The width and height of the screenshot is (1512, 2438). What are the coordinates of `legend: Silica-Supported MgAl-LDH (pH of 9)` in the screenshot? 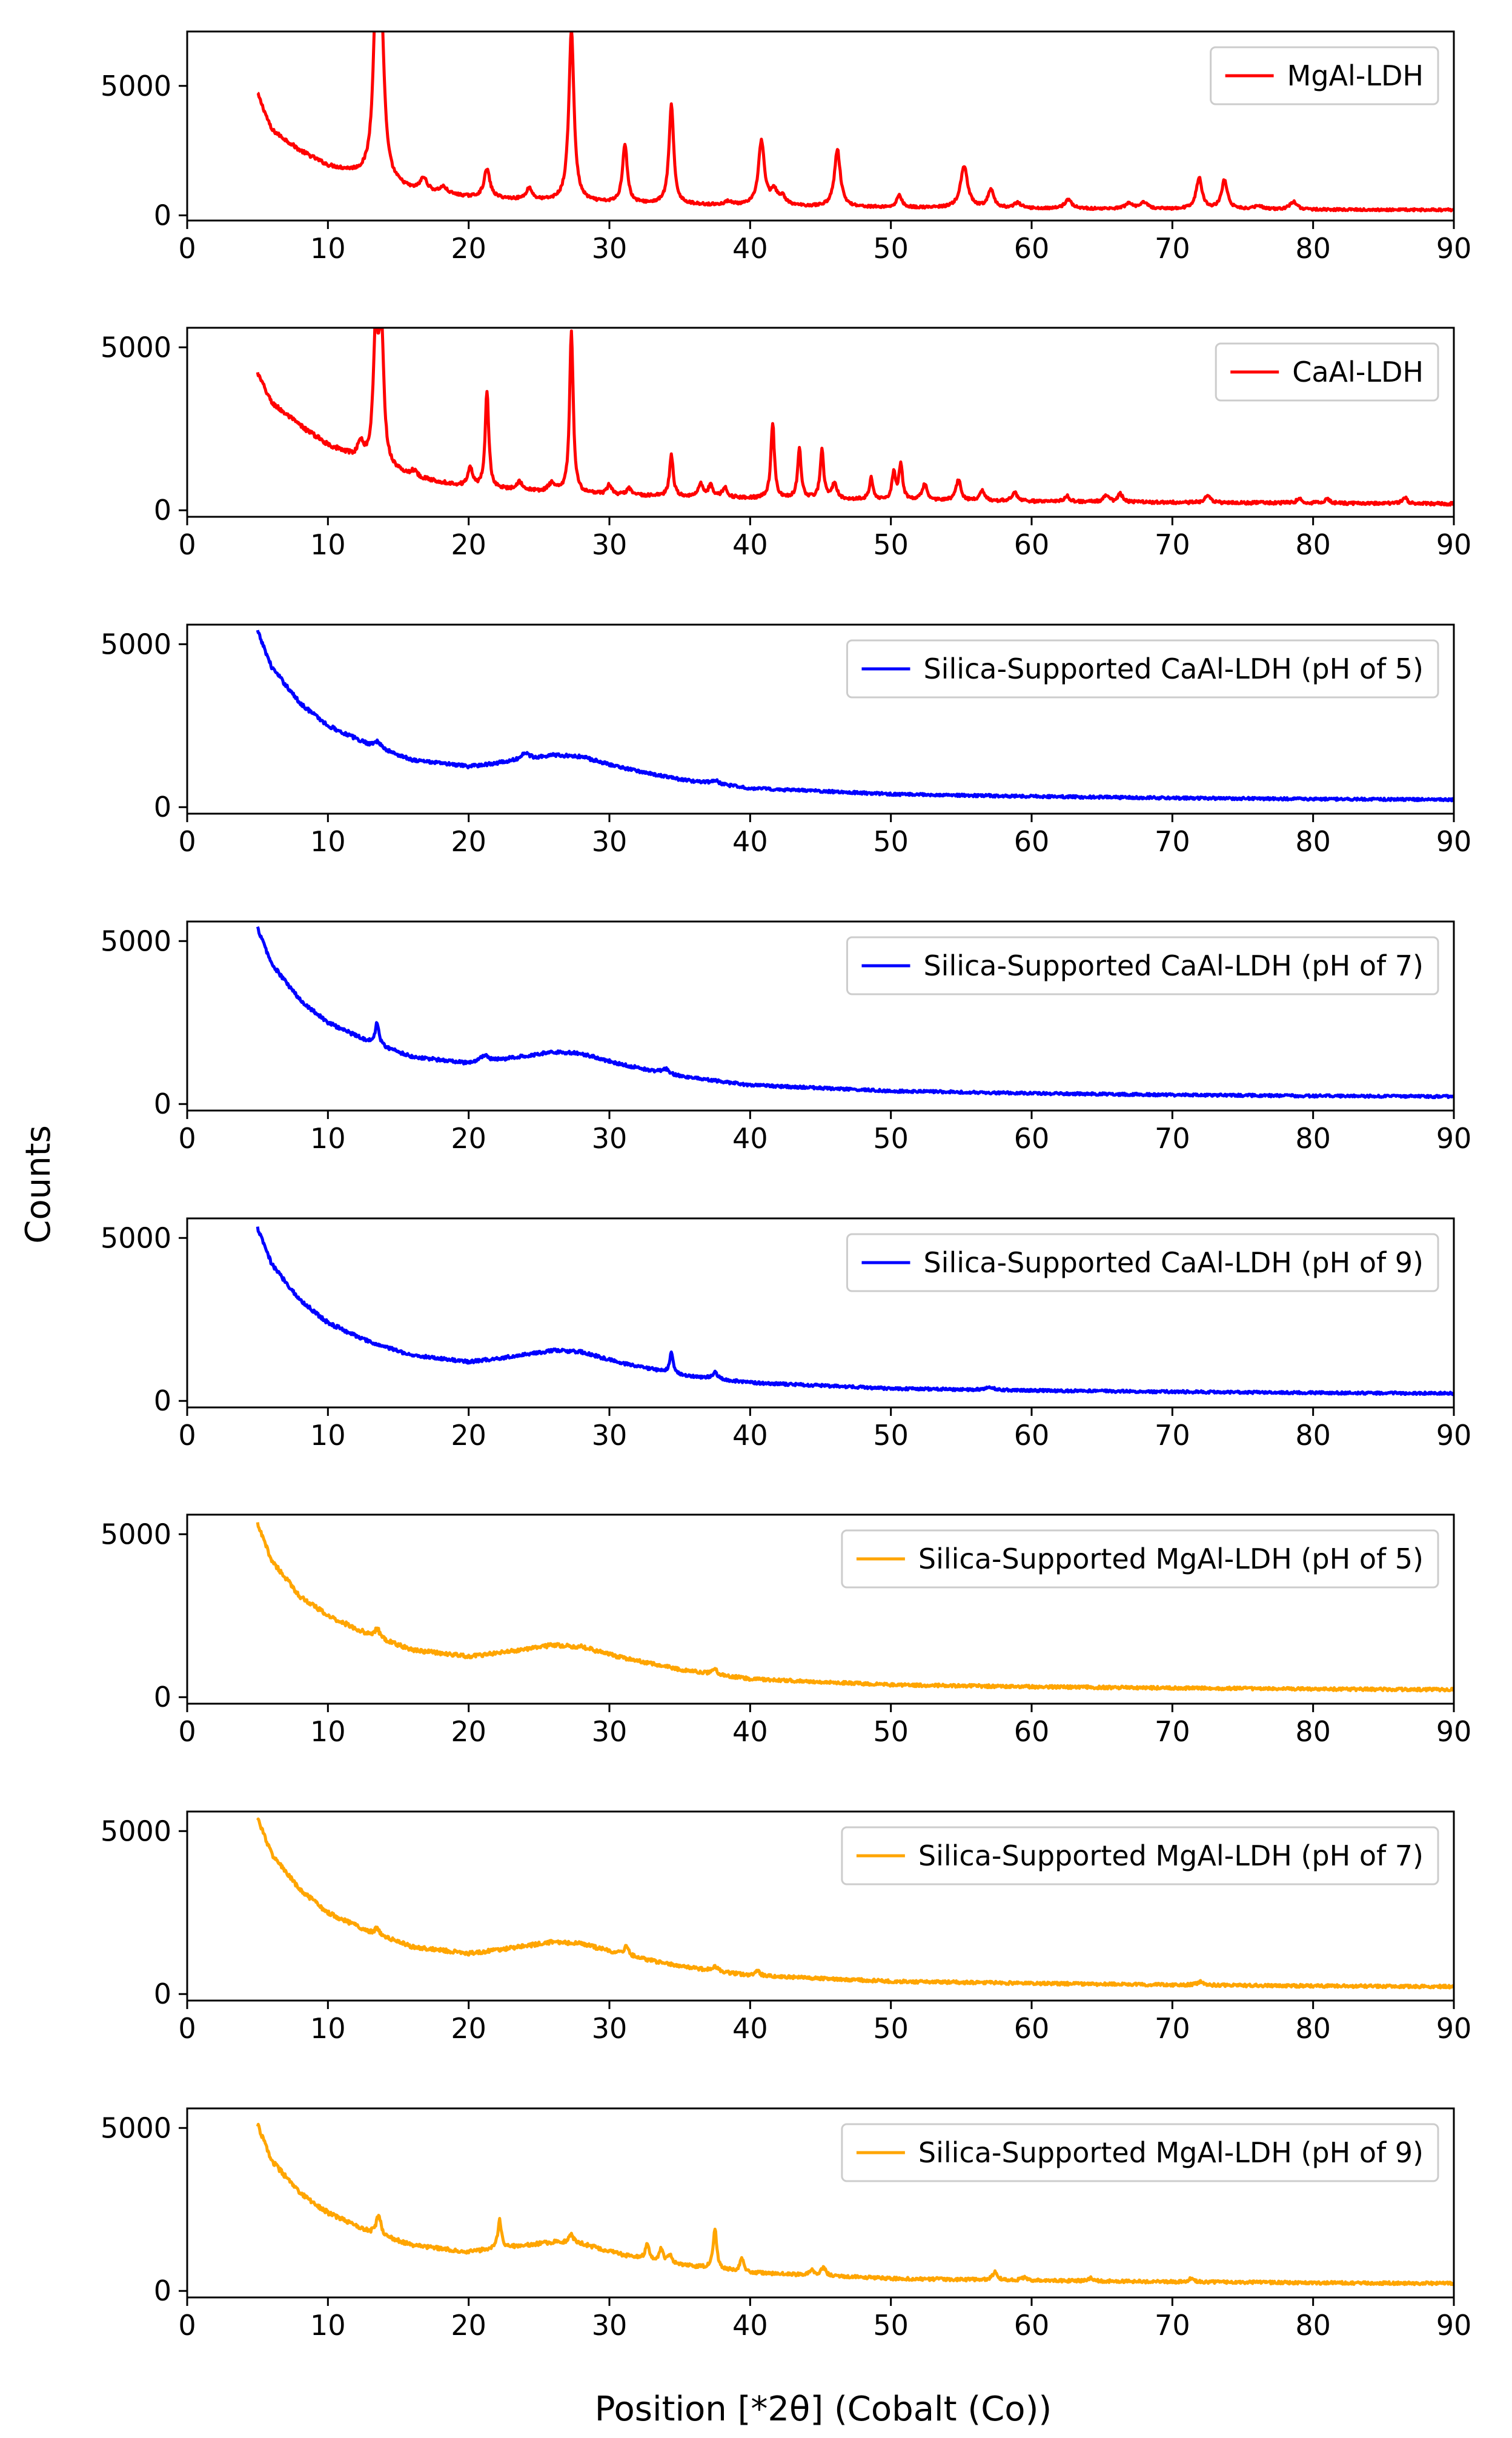 It's located at (1140, 2152).